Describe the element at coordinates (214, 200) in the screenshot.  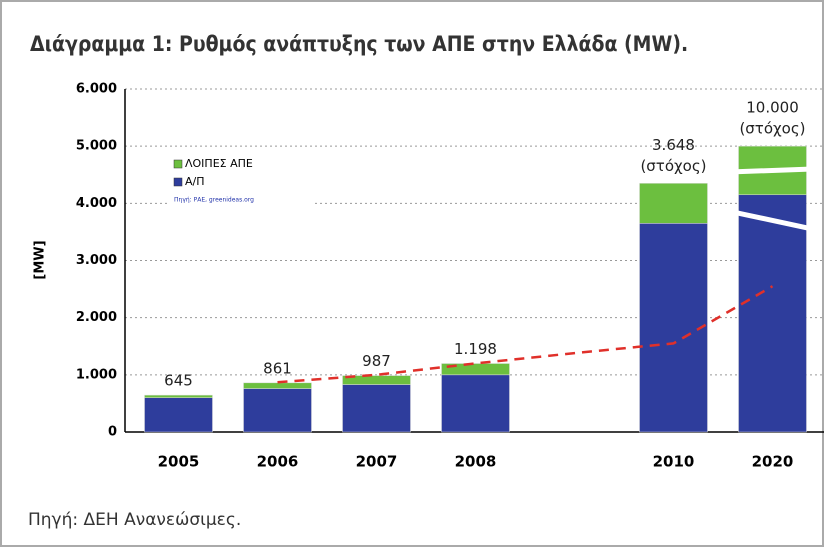
I see `legend-source: Πηγή: ΡΑΕ, greenideas.org` at that location.